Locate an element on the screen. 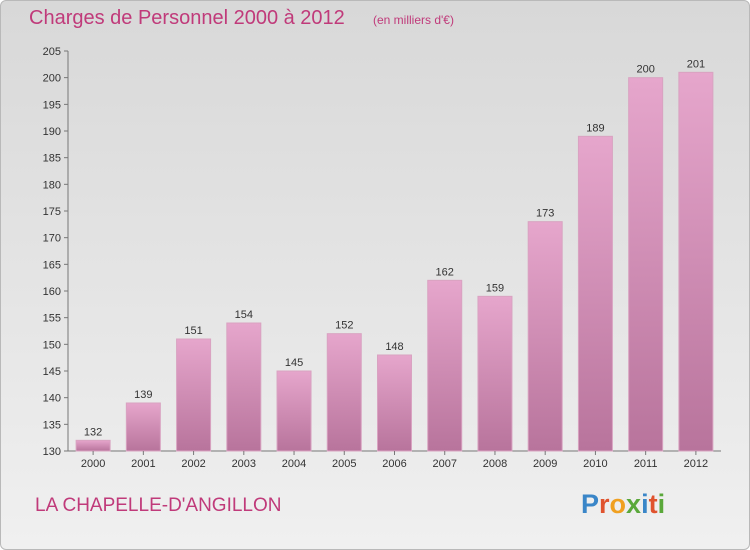  logo-letter: r is located at coordinates (604, 504).